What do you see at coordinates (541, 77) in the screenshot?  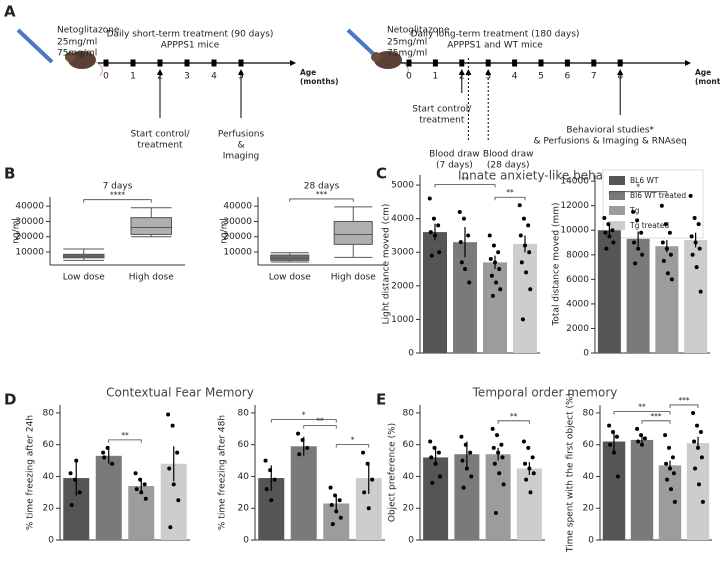 I see `timeline-tick-label: 5` at bounding box center [541, 77].